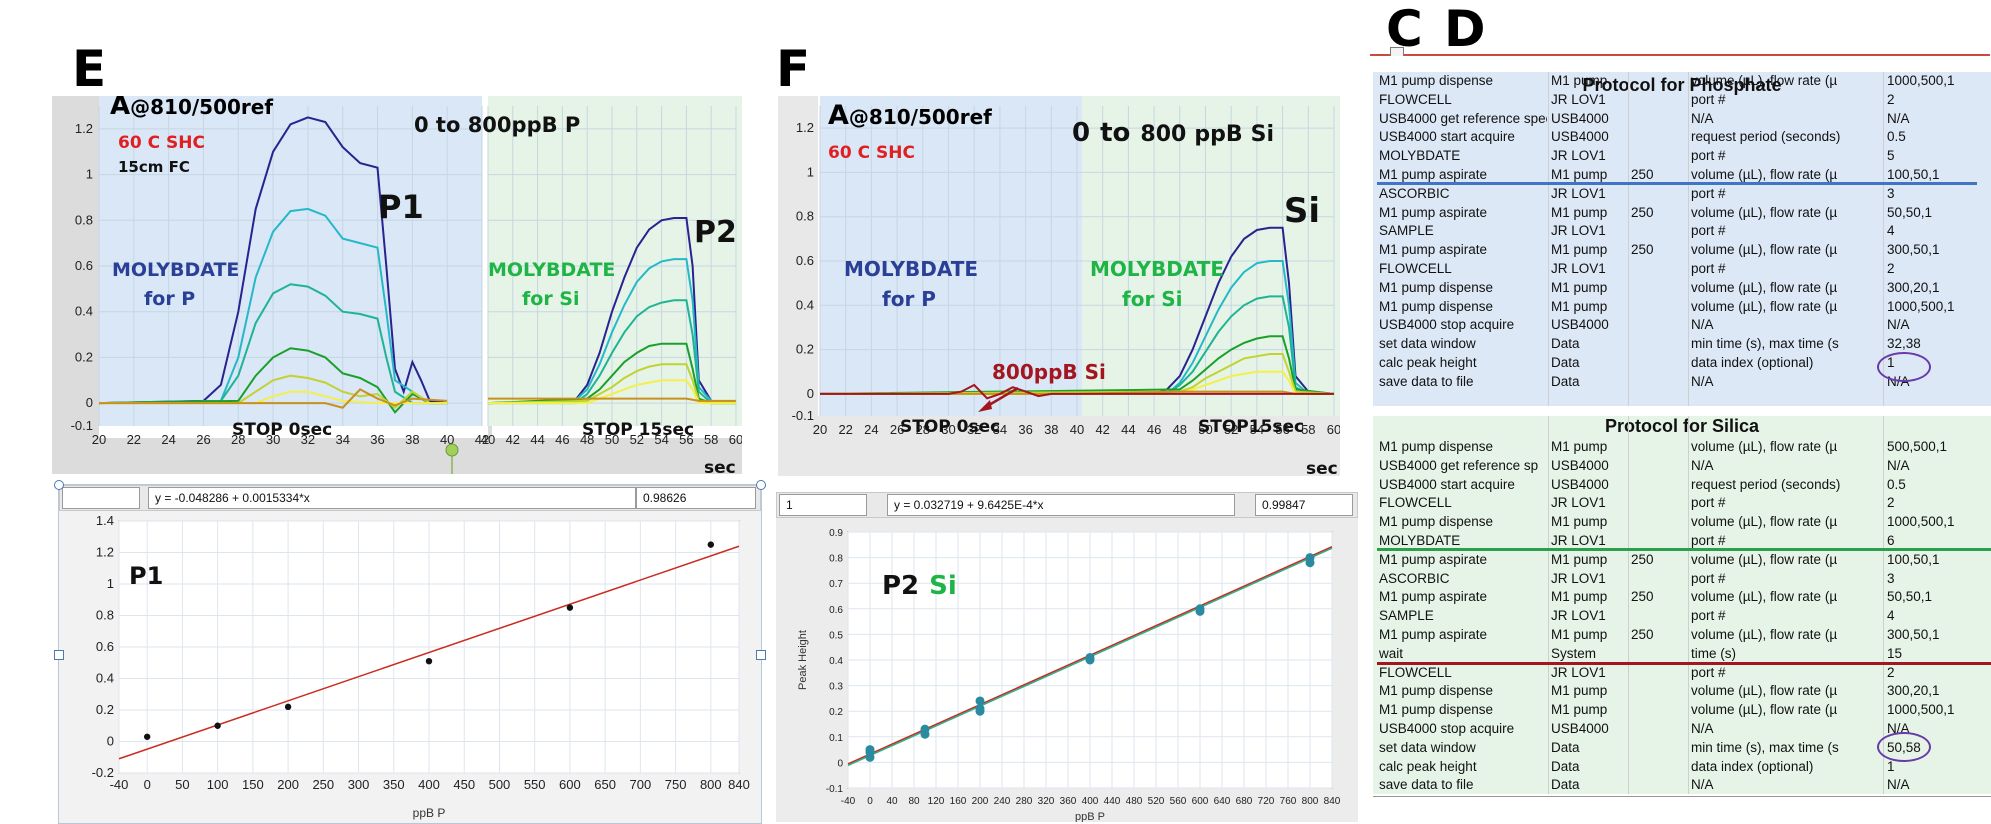 The width and height of the screenshot is (1991, 824). I want to click on phos-cell-value: 1000,500,1, so click(1921, 80).